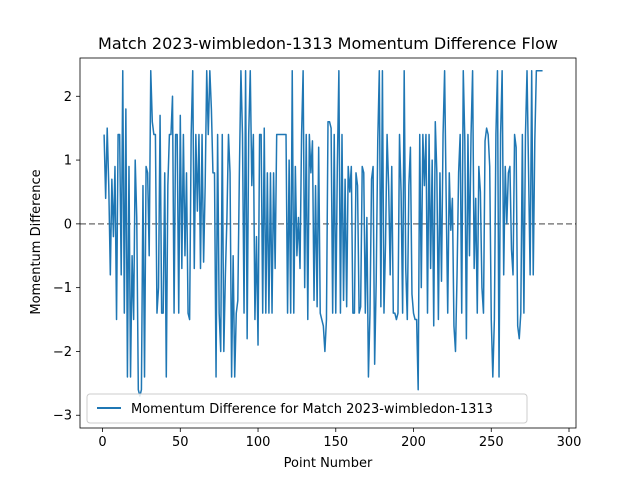 This screenshot has height=480, width=640. I want to click on x-tick-label-150: 150, so click(335, 442).